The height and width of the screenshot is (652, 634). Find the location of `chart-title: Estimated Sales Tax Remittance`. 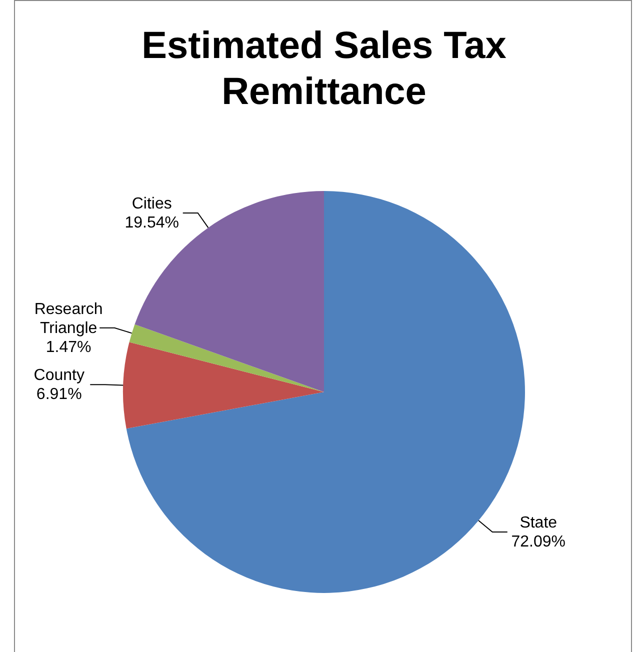

chart-title: Estimated Sales Tax Remittance is located at coordinates (324, 69).